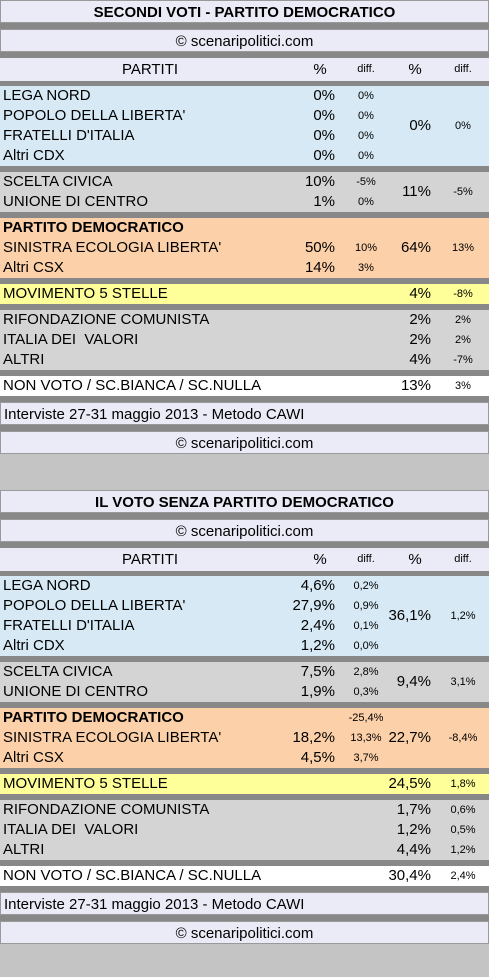 Image resolution: width=489 pixels, height=977 pixels. Describe the element at coordinates (69, 625) in the screenshot. I see `party-name: FRATELLI D'ITALIA` at that location.